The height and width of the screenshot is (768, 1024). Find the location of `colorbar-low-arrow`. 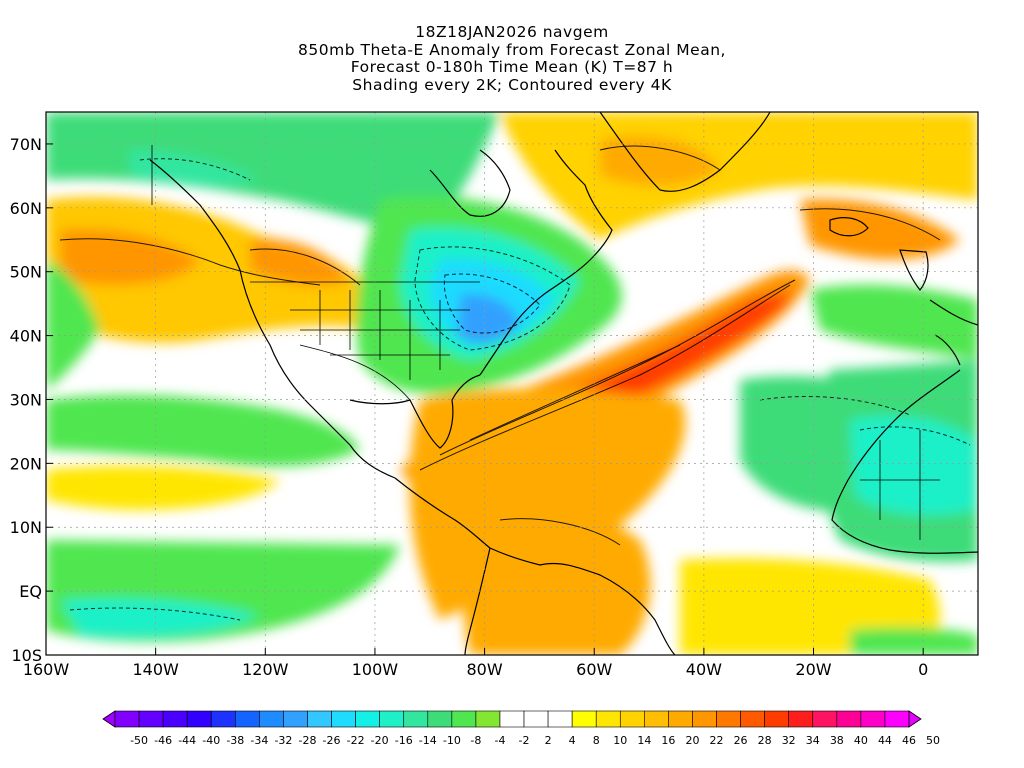

colorbar-low-arrow is located at coordinates (109, 719).